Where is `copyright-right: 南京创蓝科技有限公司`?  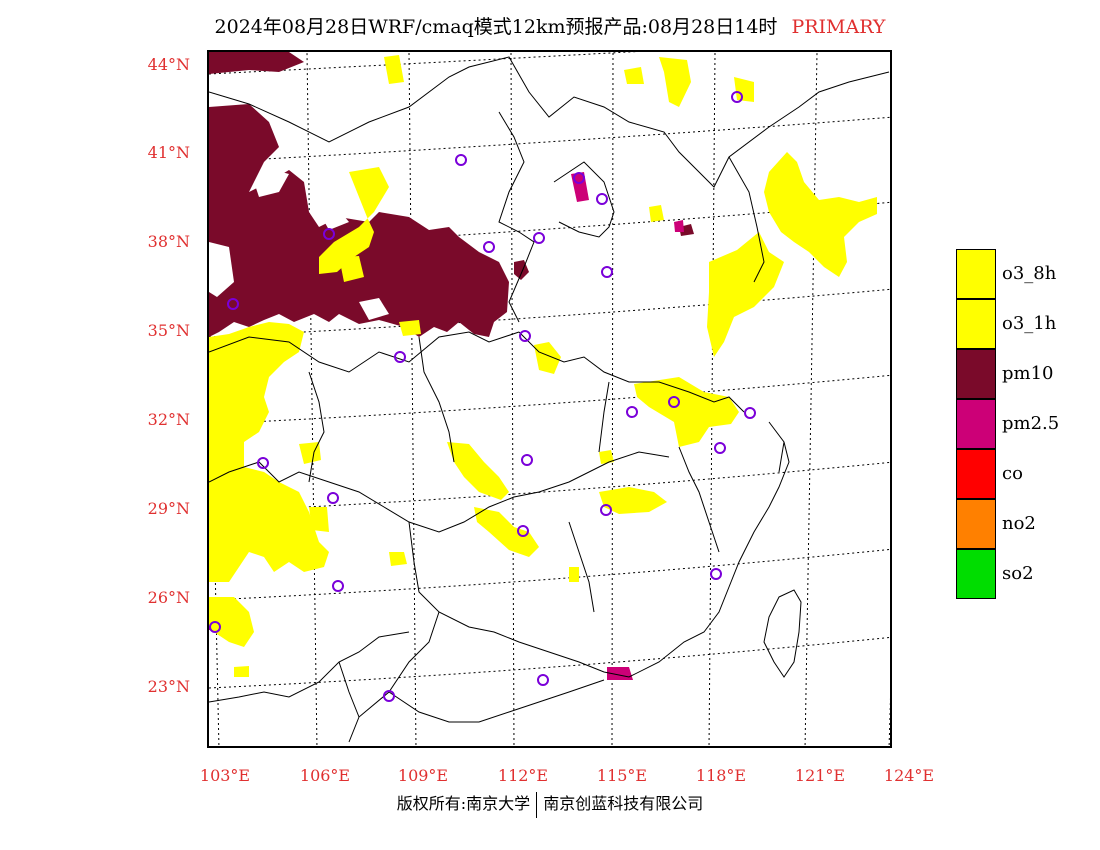 copyright-right: 南京创蓝科技有限公司 is located at coordinates (623, 803).